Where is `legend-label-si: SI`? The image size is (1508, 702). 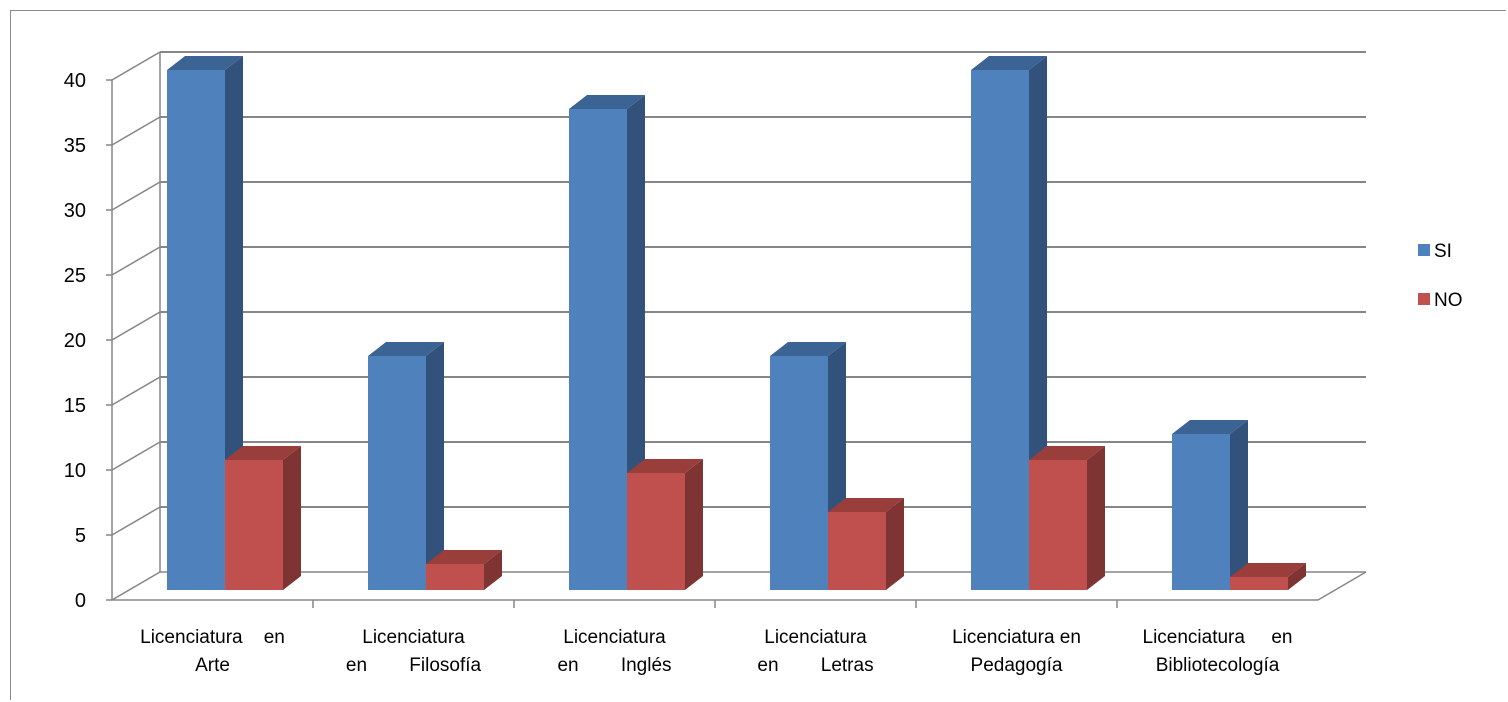
legend-label-si: SI is located at coordinates (1443, 251).